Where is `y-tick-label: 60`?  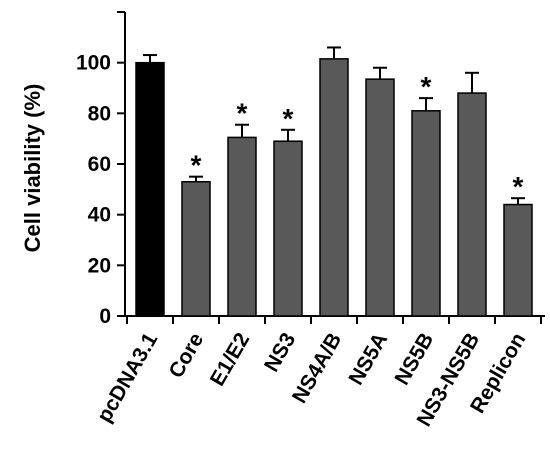
y-tick-label: 60 is located at coordinates (99, 164).